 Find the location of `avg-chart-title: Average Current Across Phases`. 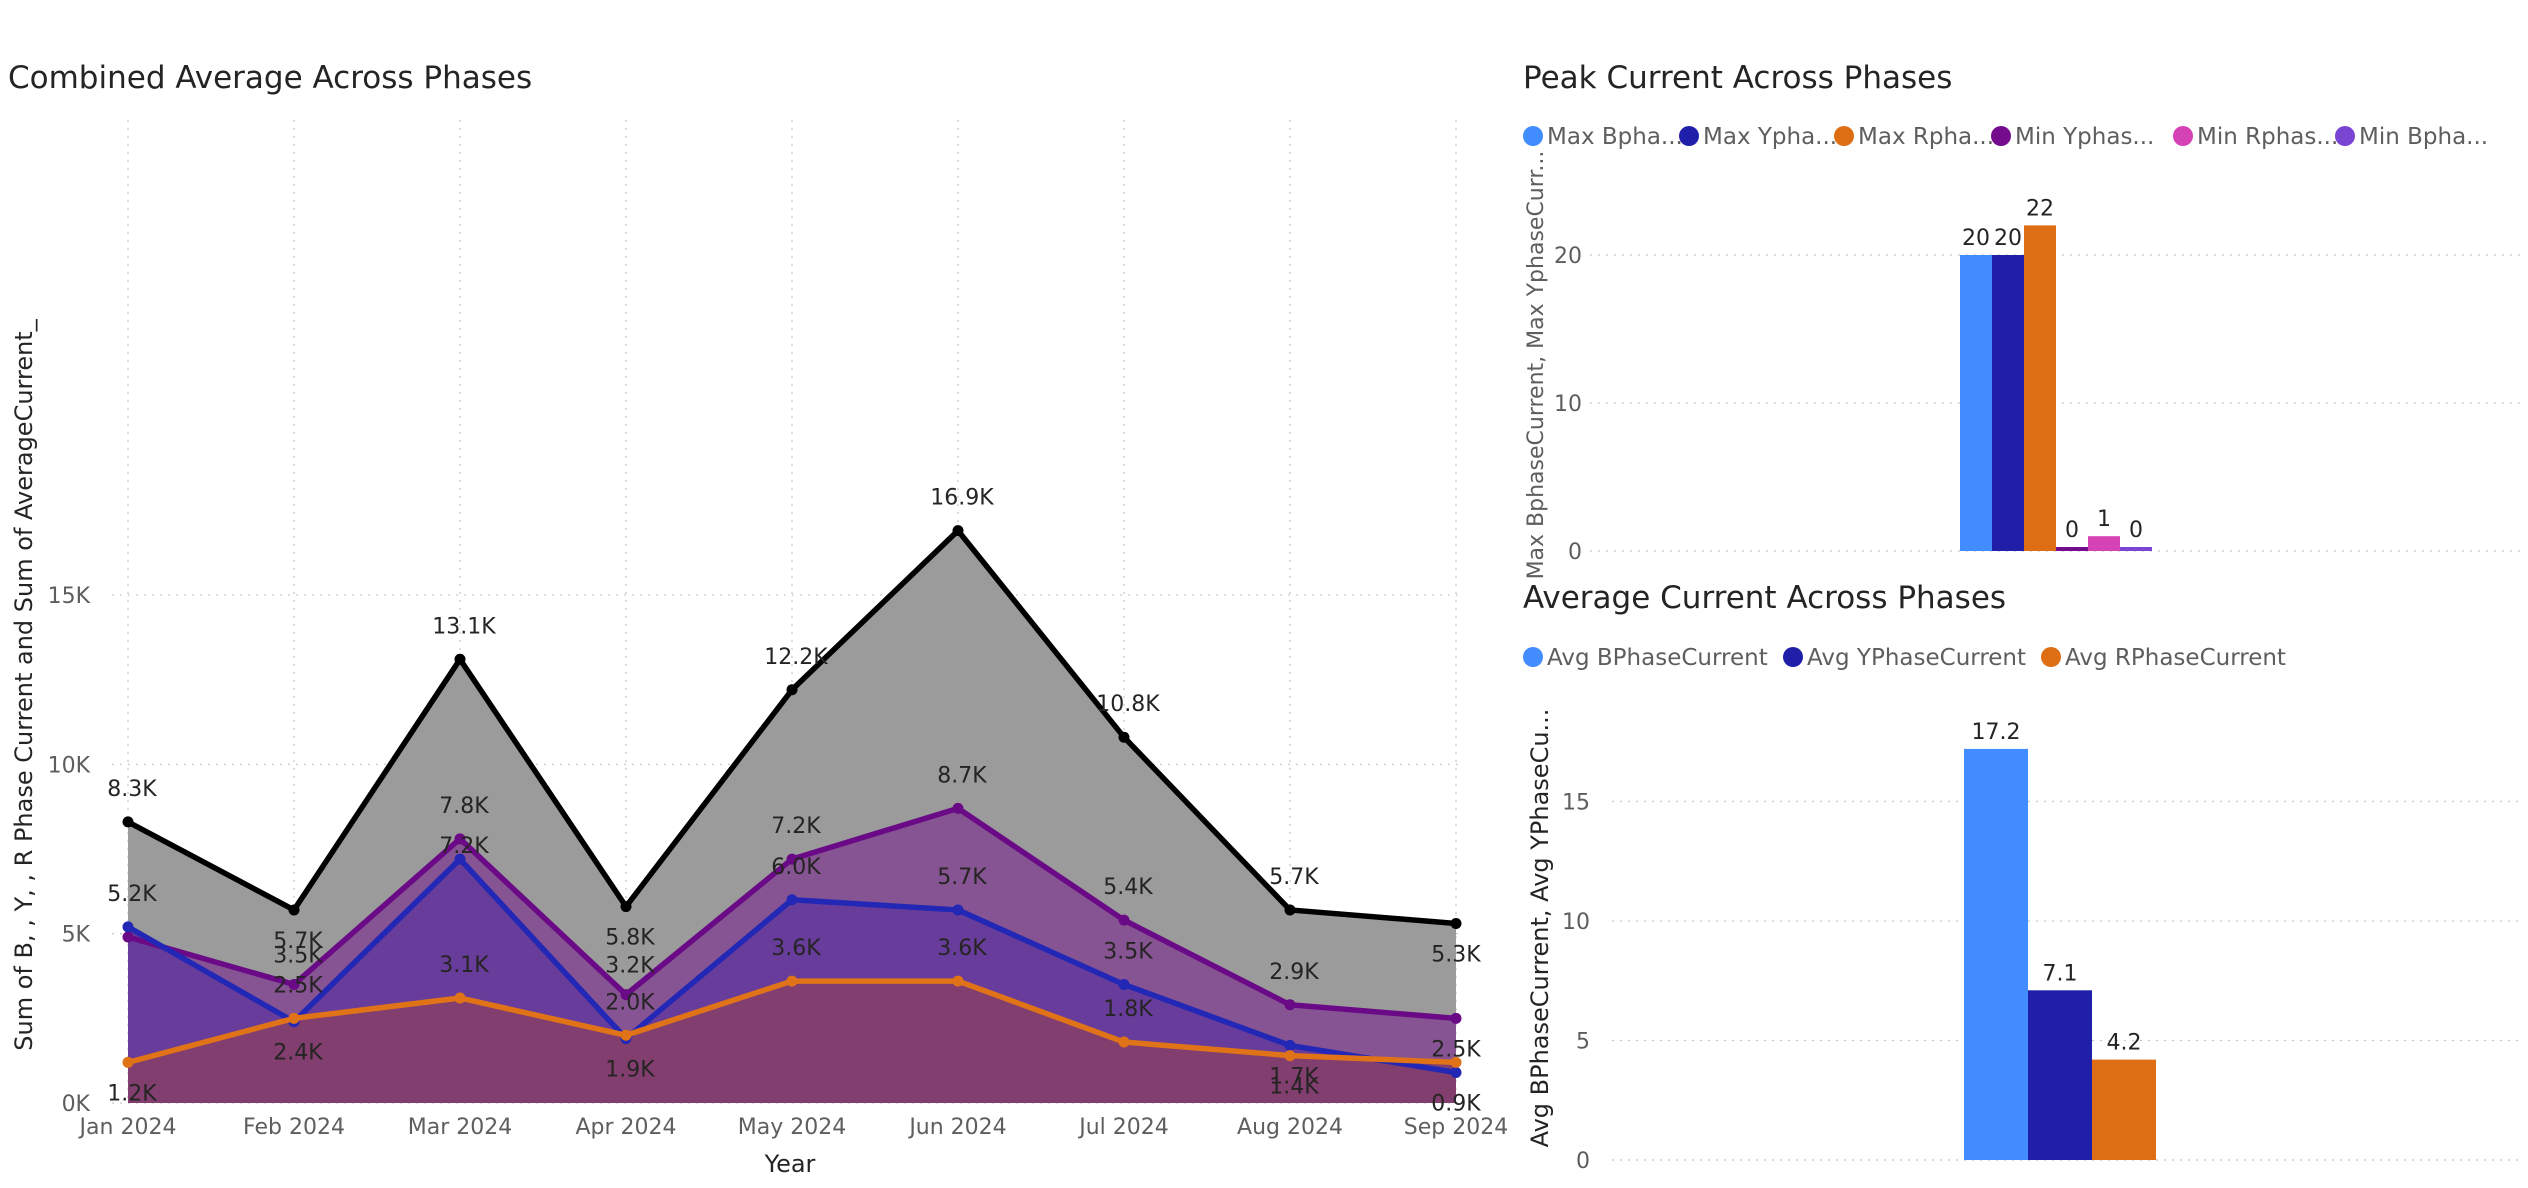

avg-chart-title: Average Current Across Phases is located at coordinates (1764, 598).